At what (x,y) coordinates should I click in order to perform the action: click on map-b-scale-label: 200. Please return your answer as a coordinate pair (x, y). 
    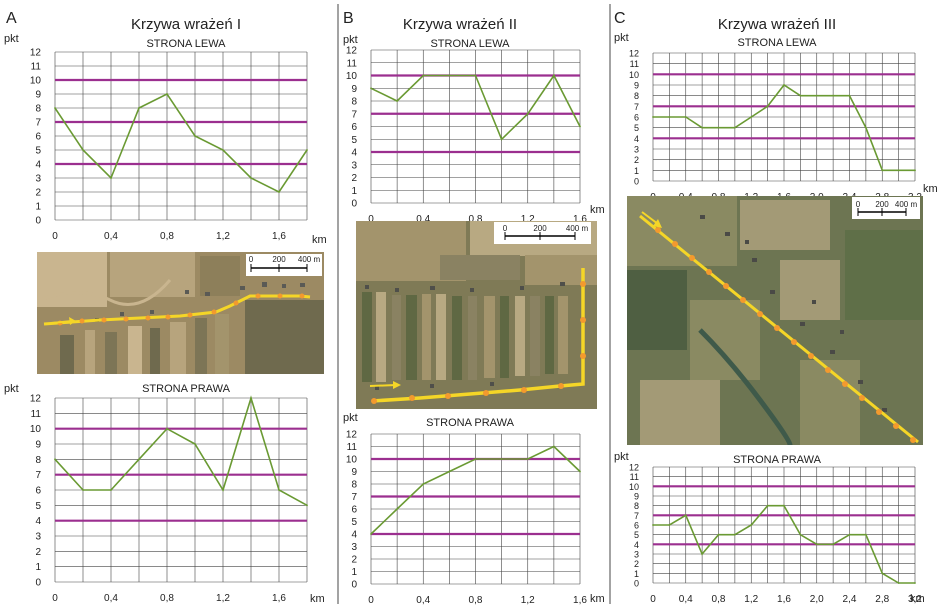
    Looking at the image, I should click on (540, 228).